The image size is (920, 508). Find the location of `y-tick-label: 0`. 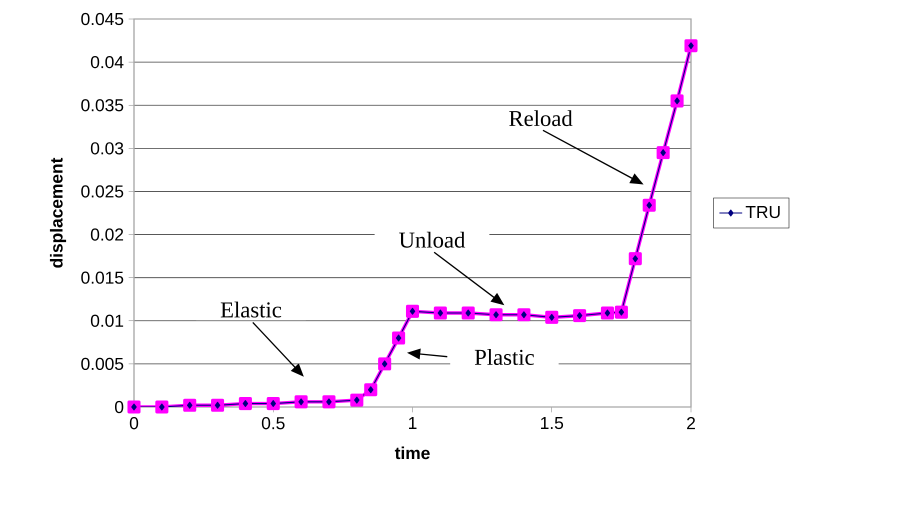

y-tick-label: 0 is located at coordinates (119, 407).